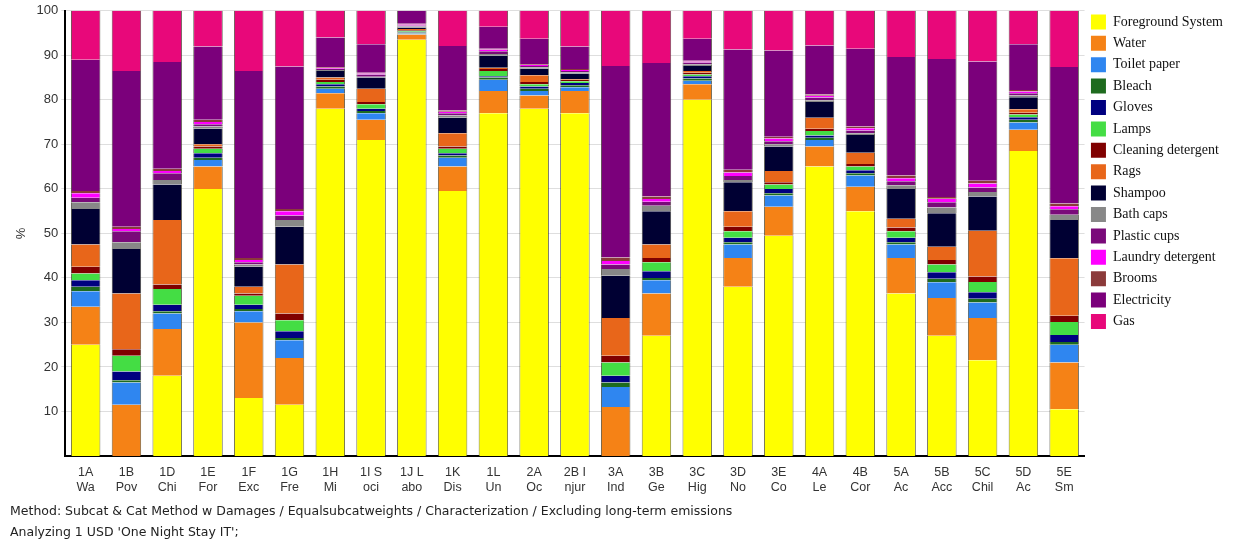 The image size is (1239, 547). What do you see at coordinates (289, 479) in the screenshot?
I see `x-tick-label: 1G Fre` at bounding box center [289, 479].